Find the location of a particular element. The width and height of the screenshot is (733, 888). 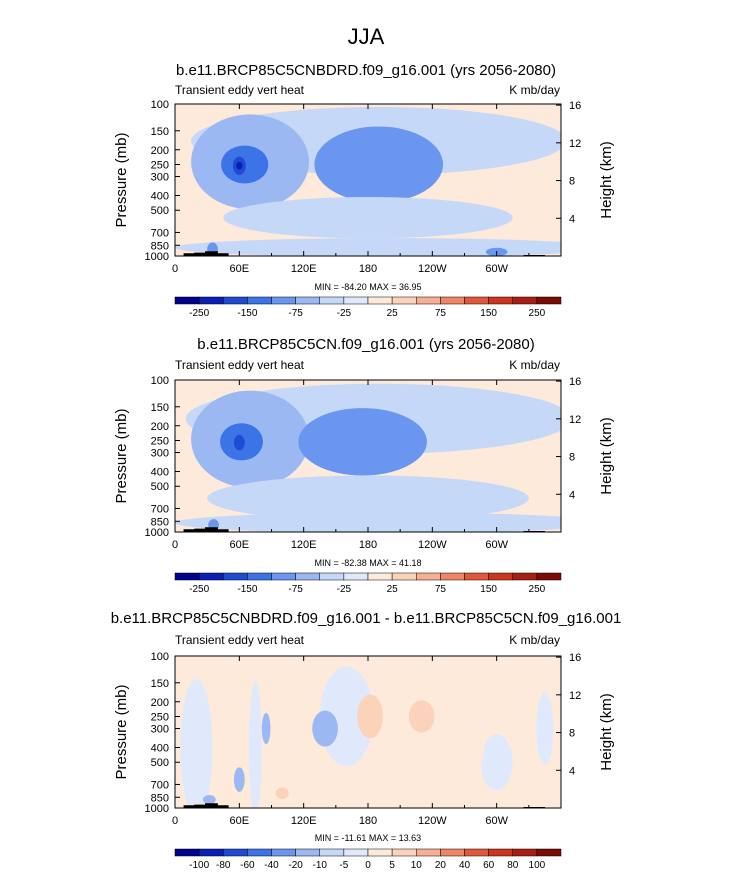

panel-3-y2-tick-label: 4 is located at coordinates (572, 771).